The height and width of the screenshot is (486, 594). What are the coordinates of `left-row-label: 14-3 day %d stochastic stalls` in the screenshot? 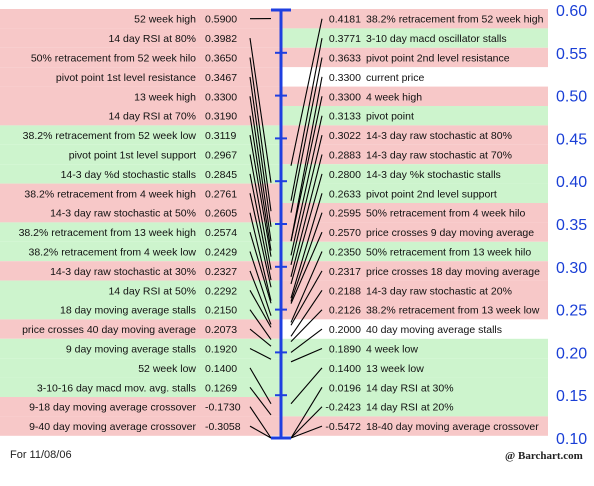 It's located at (128, 175).